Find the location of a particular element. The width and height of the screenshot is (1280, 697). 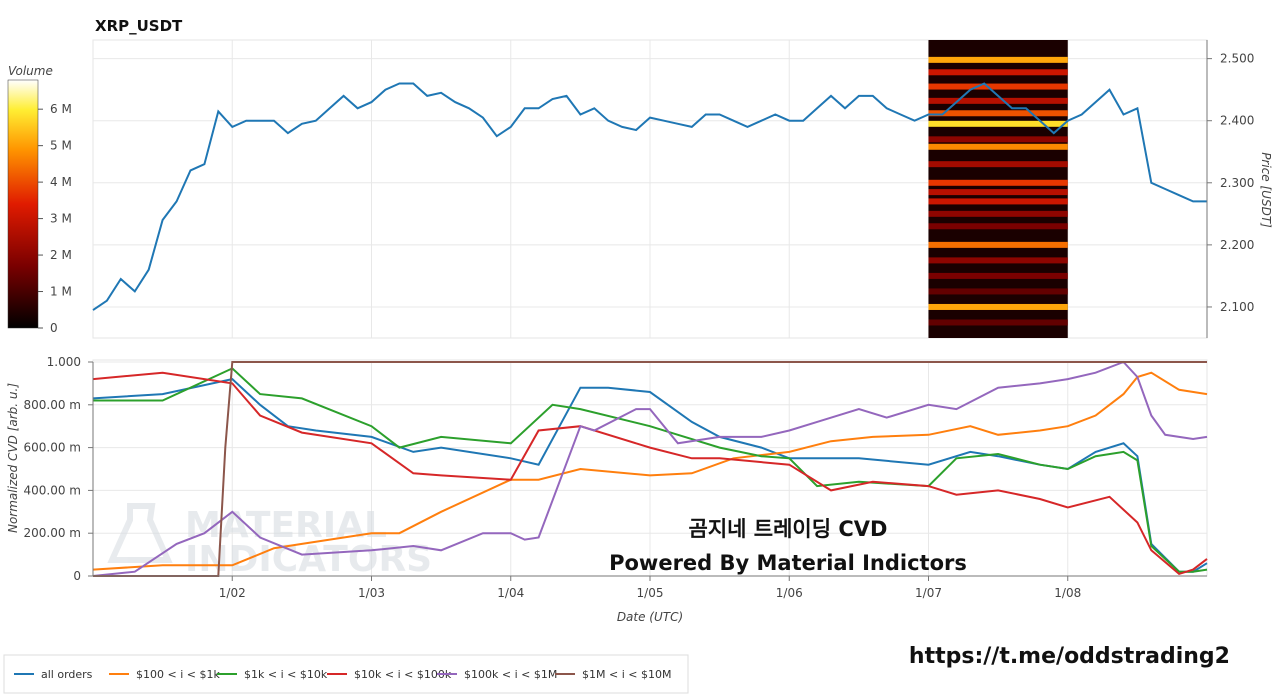

price-y-ticks: 2.100 2.200 2.300 2.400 2.500 is located at coordinates (1230, 189).